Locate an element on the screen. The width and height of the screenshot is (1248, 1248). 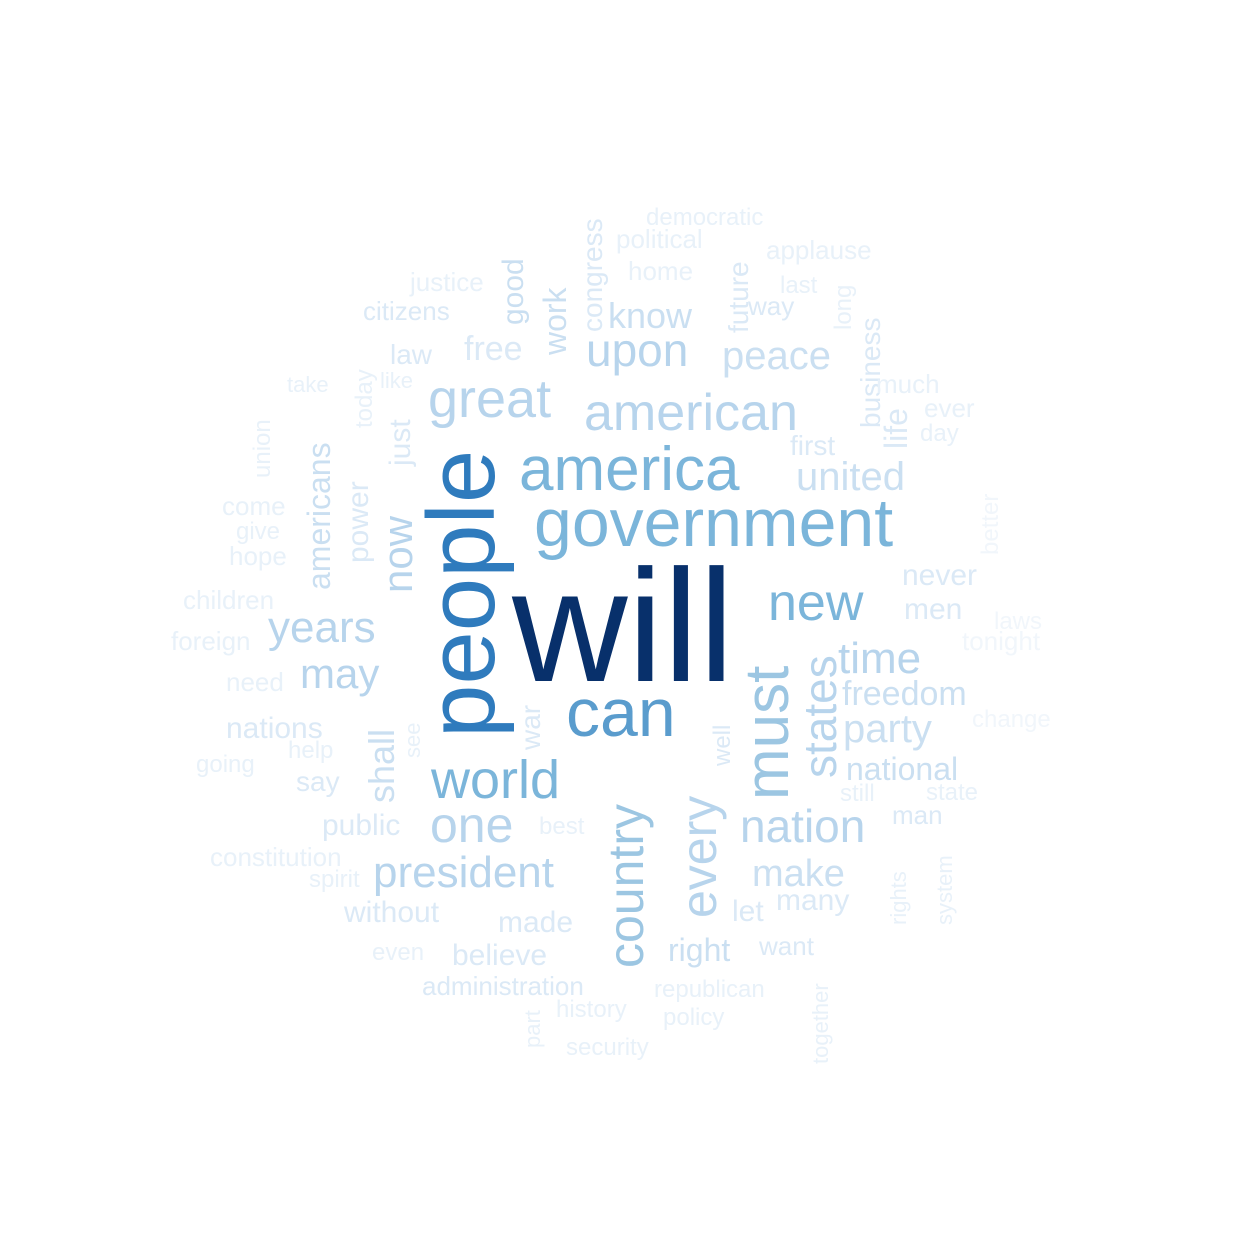
word-believe: believe is located at coordinates (499, 955).